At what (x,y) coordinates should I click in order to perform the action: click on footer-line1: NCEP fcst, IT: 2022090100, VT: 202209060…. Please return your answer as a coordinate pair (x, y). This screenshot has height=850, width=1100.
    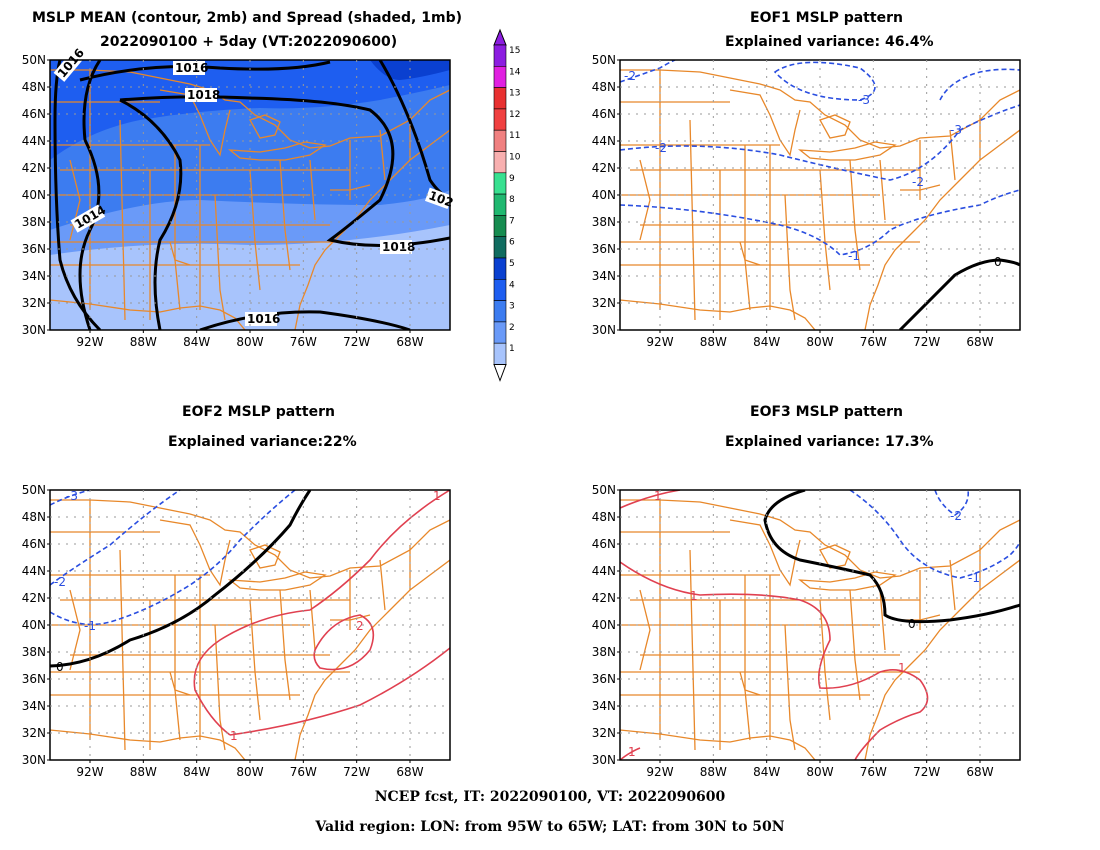
    Looking at the image, I should click on (550, 797).